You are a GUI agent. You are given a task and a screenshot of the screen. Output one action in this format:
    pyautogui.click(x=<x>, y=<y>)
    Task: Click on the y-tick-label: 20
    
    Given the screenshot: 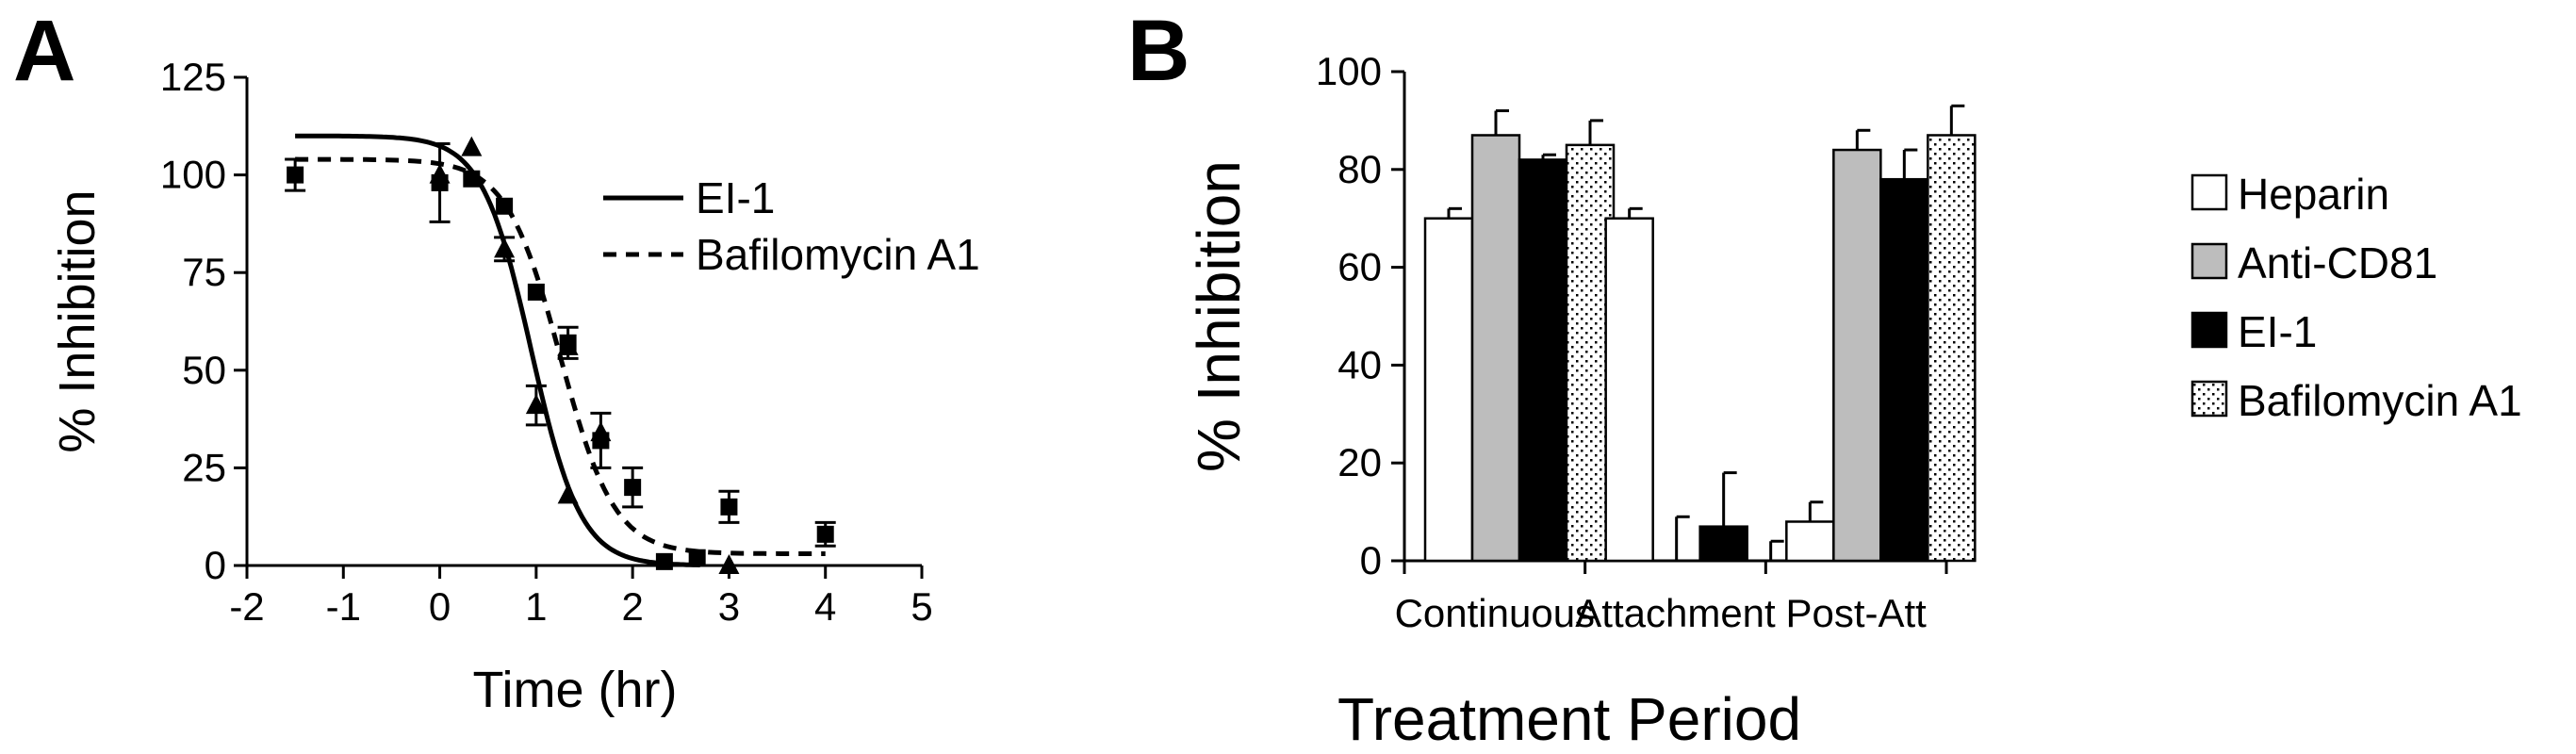 What is the action you would take?
    pyautogui.click(x=1359, y=462)
    